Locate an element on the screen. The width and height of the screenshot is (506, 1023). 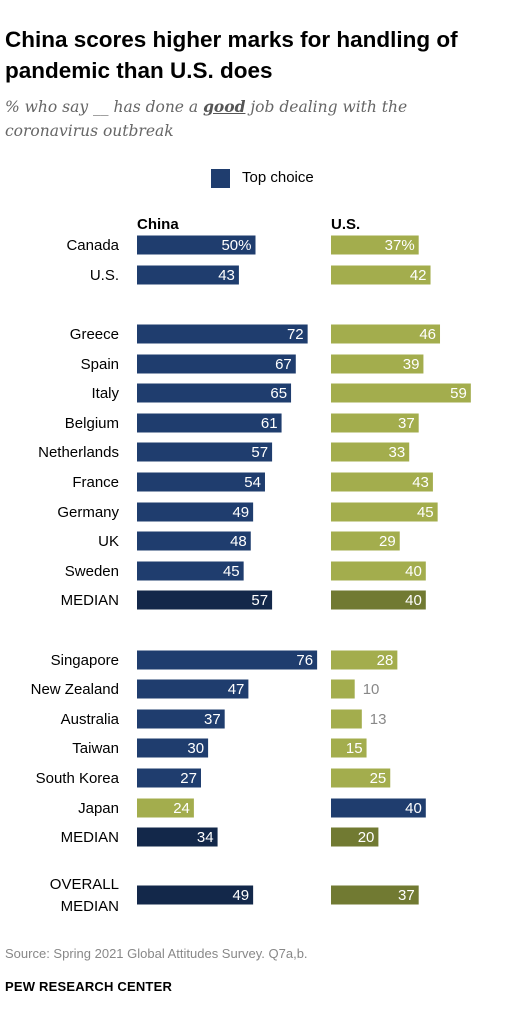
category-label-median-18: MEDIAN is located at coordinates (90, 837).